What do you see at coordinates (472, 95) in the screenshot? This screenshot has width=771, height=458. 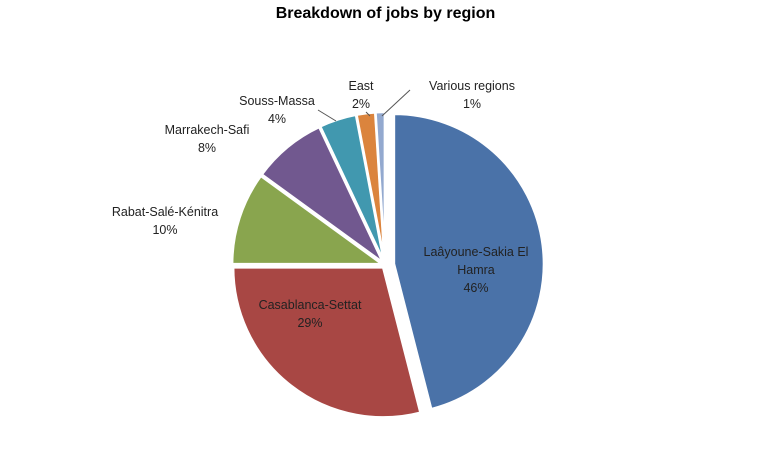 I see `data-label: Various regions 1%` at bounding box center [472, 95].